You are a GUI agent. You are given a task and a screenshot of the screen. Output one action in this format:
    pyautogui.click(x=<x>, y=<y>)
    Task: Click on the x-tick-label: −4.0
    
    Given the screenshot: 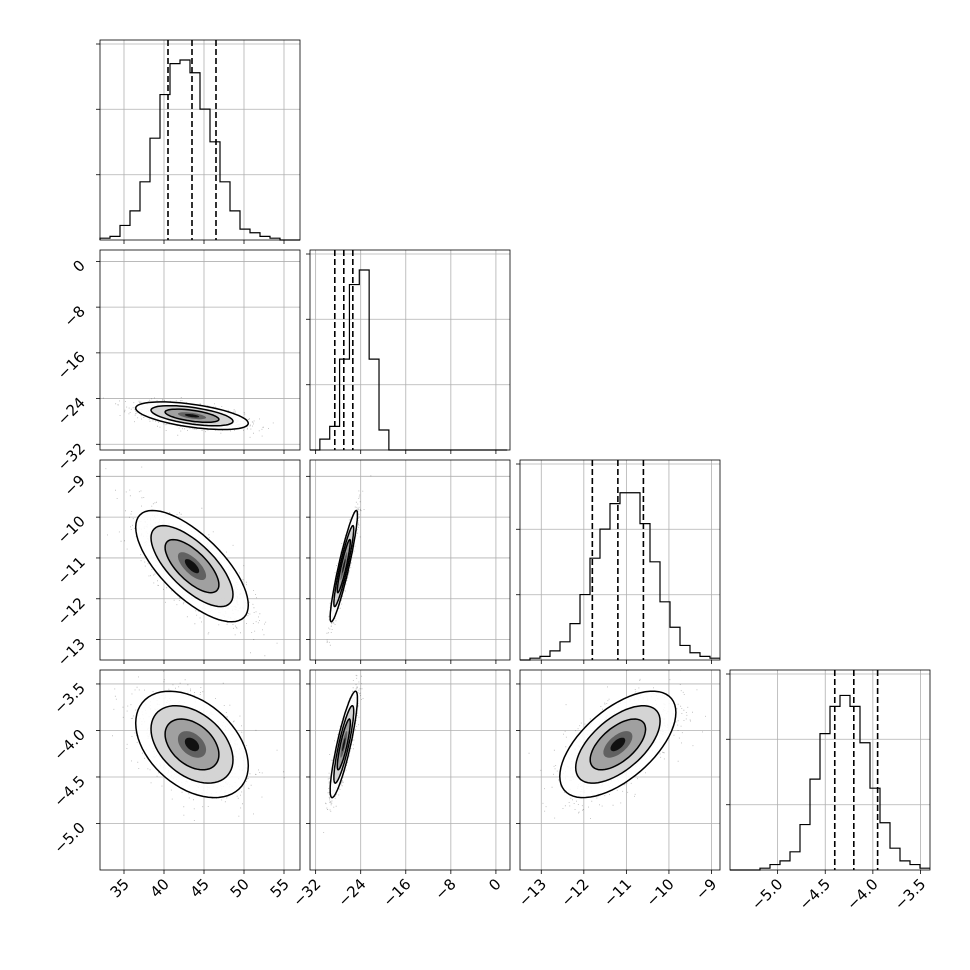 What is the action you would take?
    pyautogui.click(x=862, y=894)
    